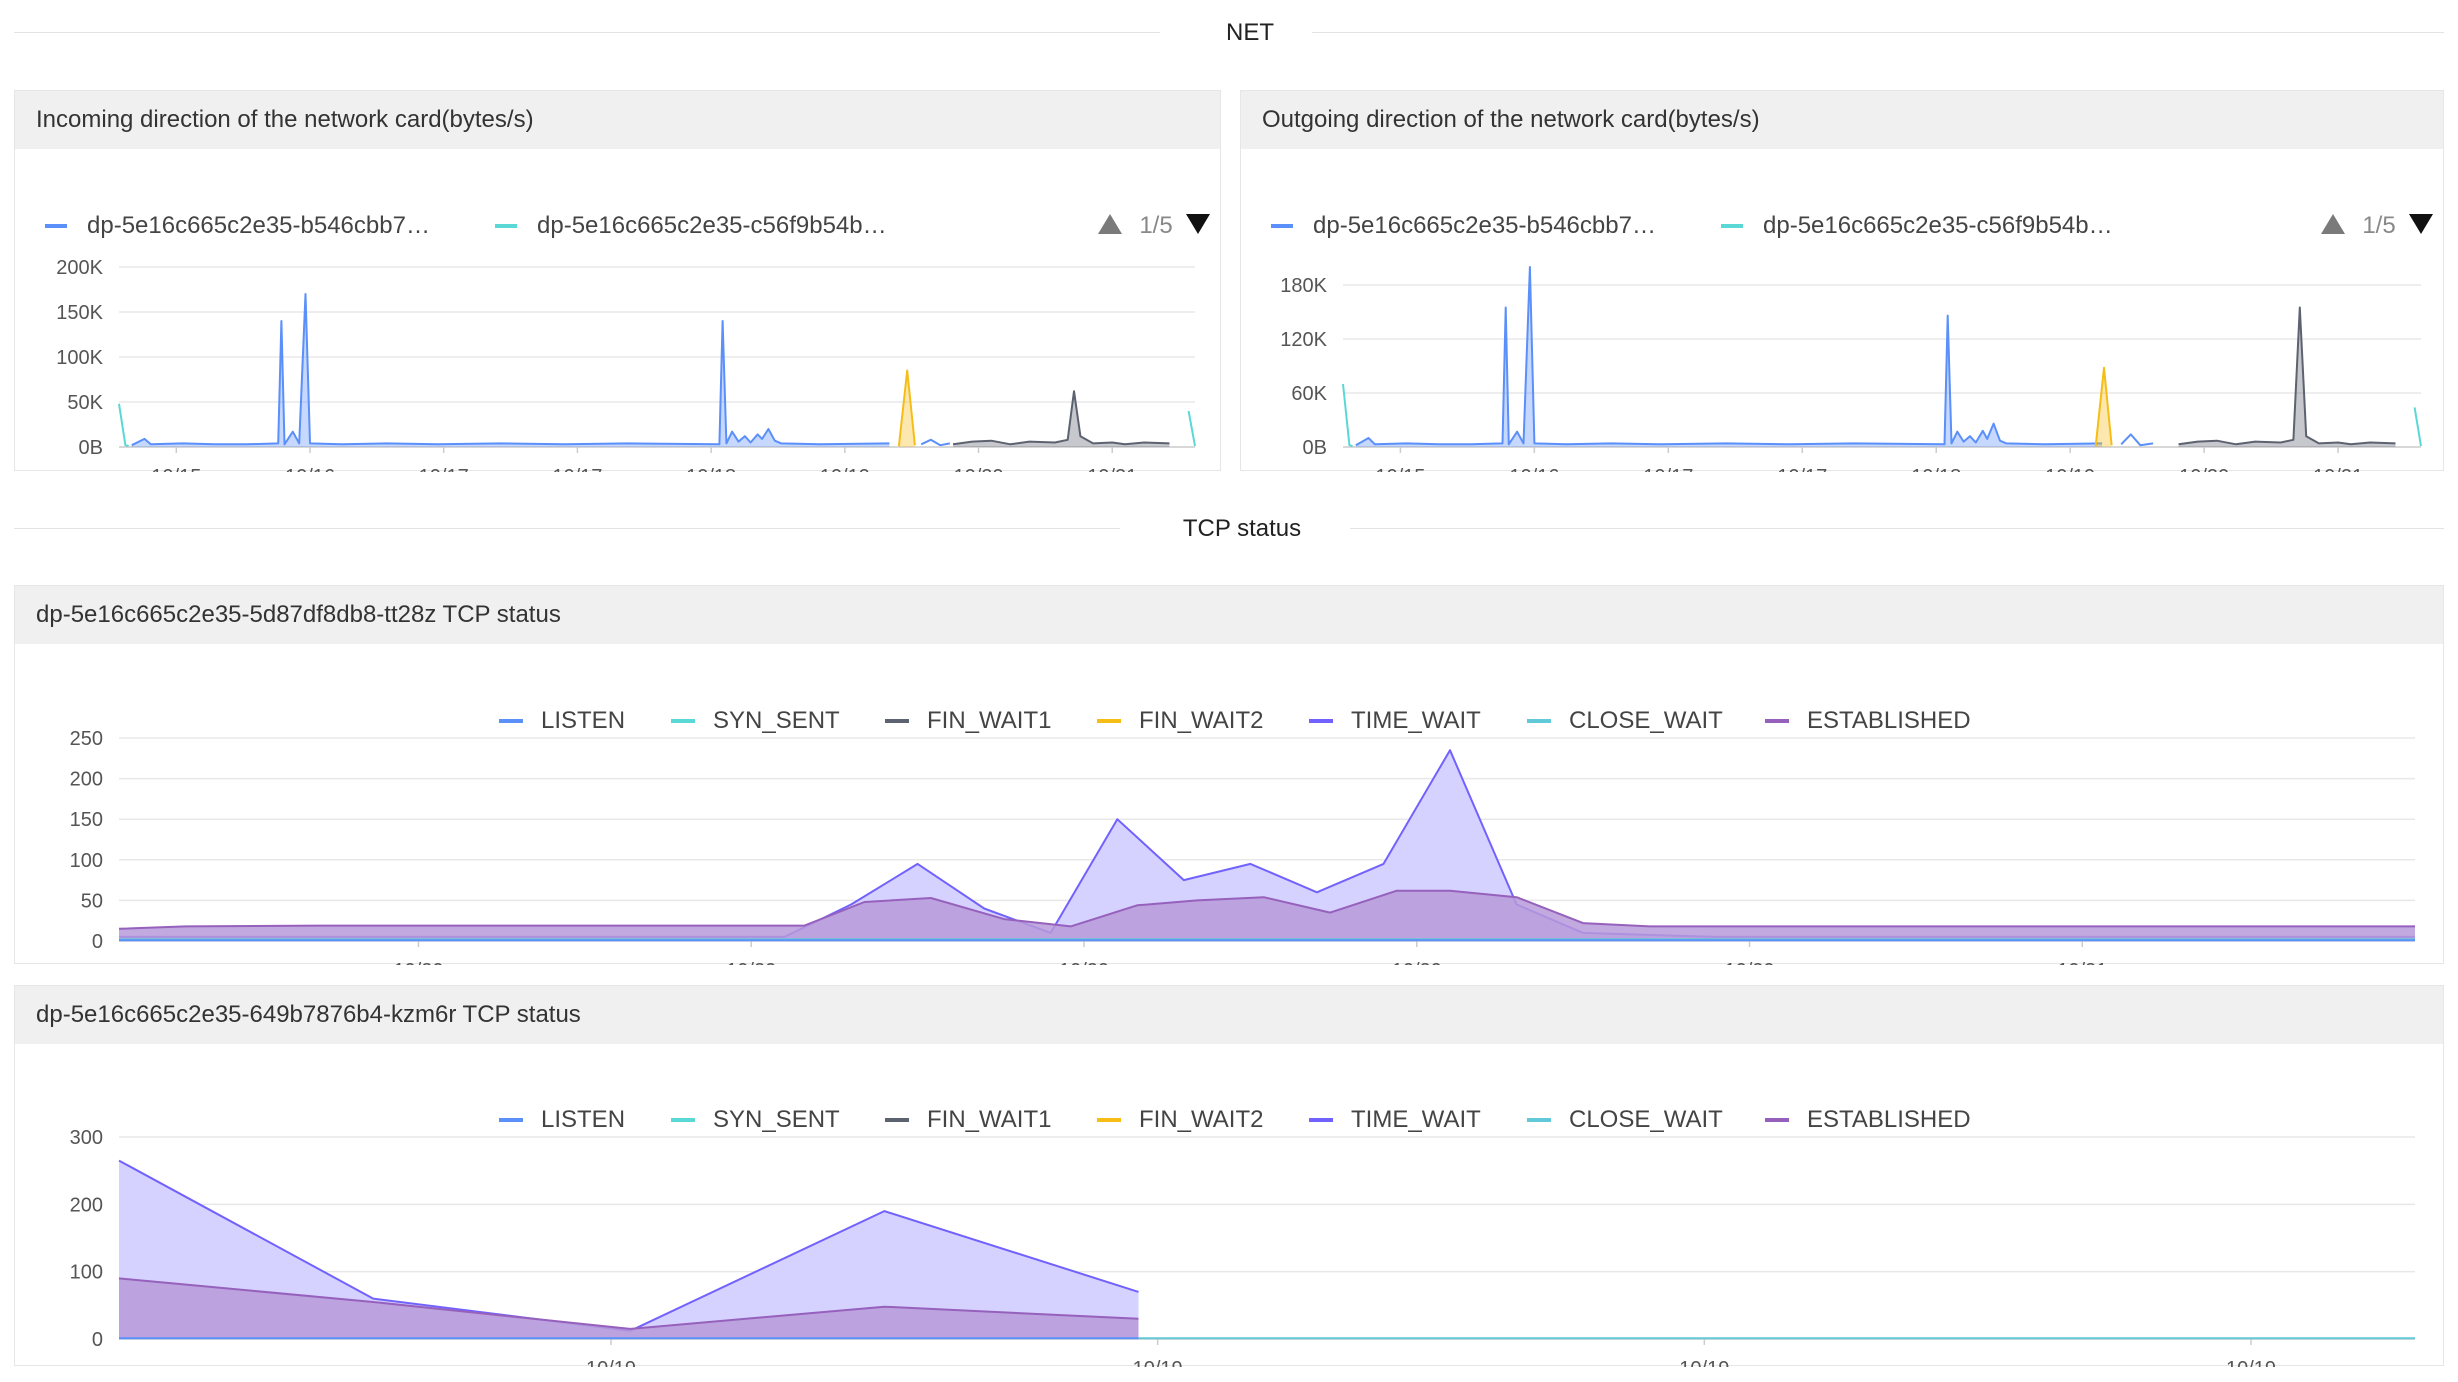 This screenshot has width=2458, height=1382. What do you see at coordinates (86, 1138) in the screenshot?
I see `y-tick-label: 300` at bounding box center [86, 1138].